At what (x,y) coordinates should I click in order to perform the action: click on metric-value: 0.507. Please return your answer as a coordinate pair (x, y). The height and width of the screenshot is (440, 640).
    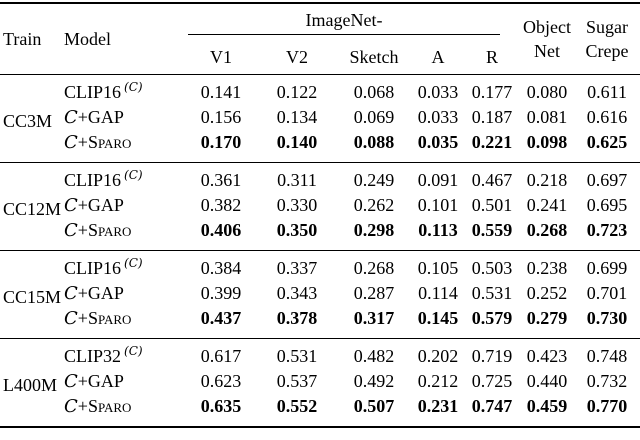
    Looking at the image, I should click on (374, 406).